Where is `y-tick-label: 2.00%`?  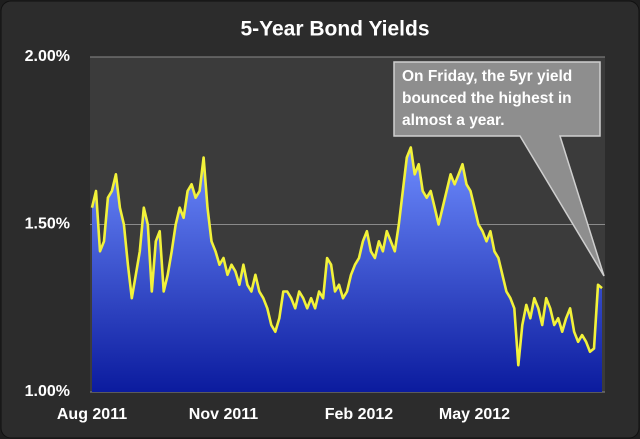
y-tick-label: 2.00% is located at coordinates (47, 56).